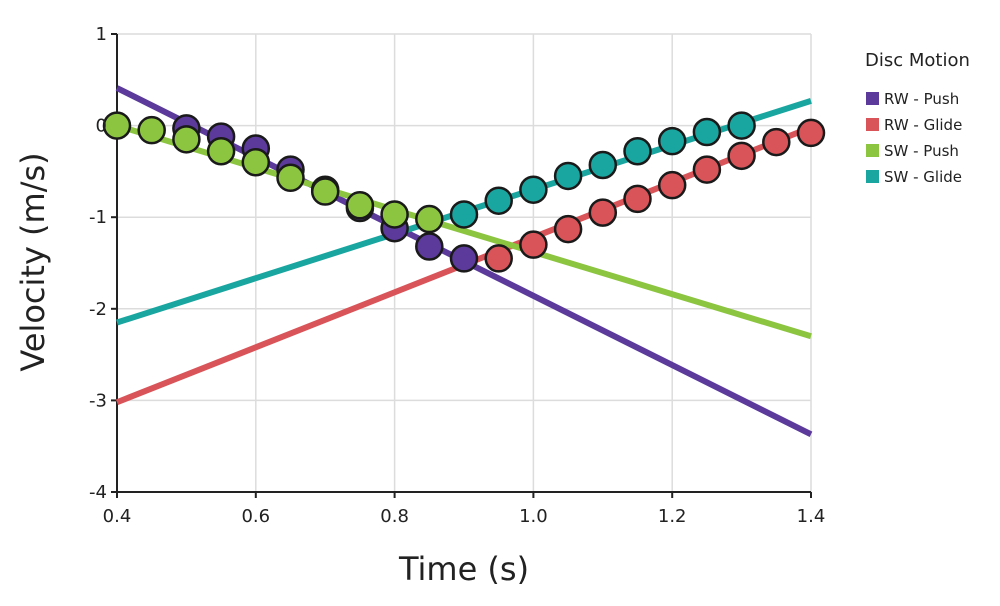  What do you see at coordinates (98, 492) in the screenshot?
I see `y-tick-label: -4` at bounding box center [98, 492].